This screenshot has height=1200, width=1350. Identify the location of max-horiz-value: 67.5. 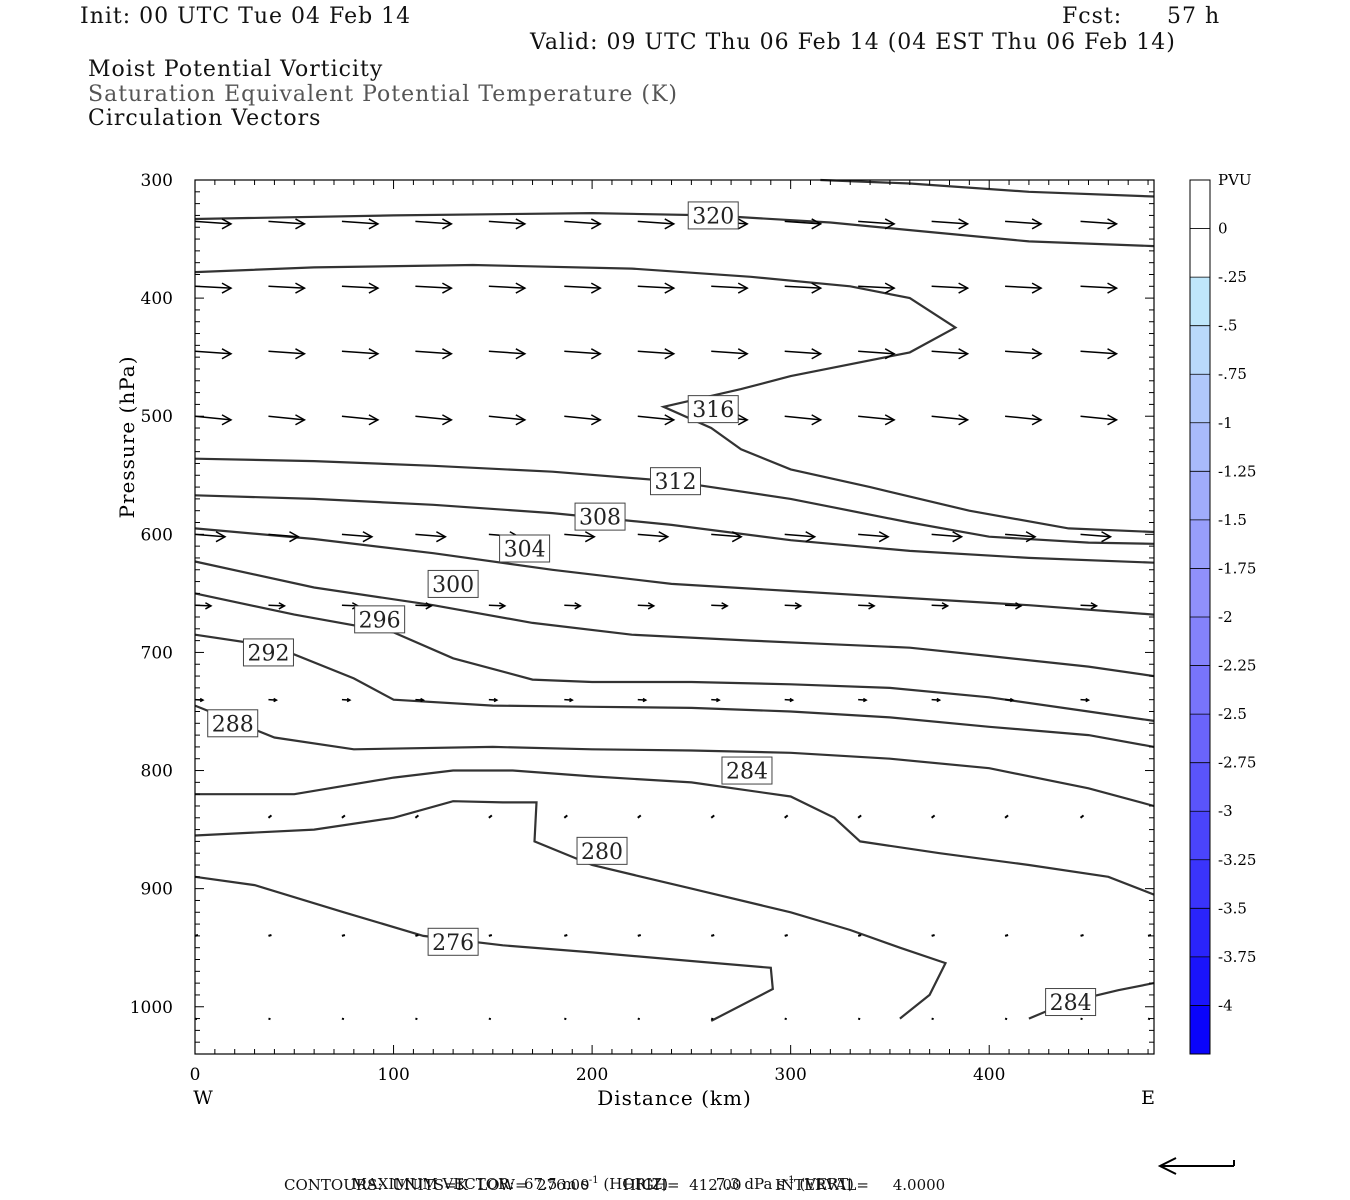
(540, 1184).